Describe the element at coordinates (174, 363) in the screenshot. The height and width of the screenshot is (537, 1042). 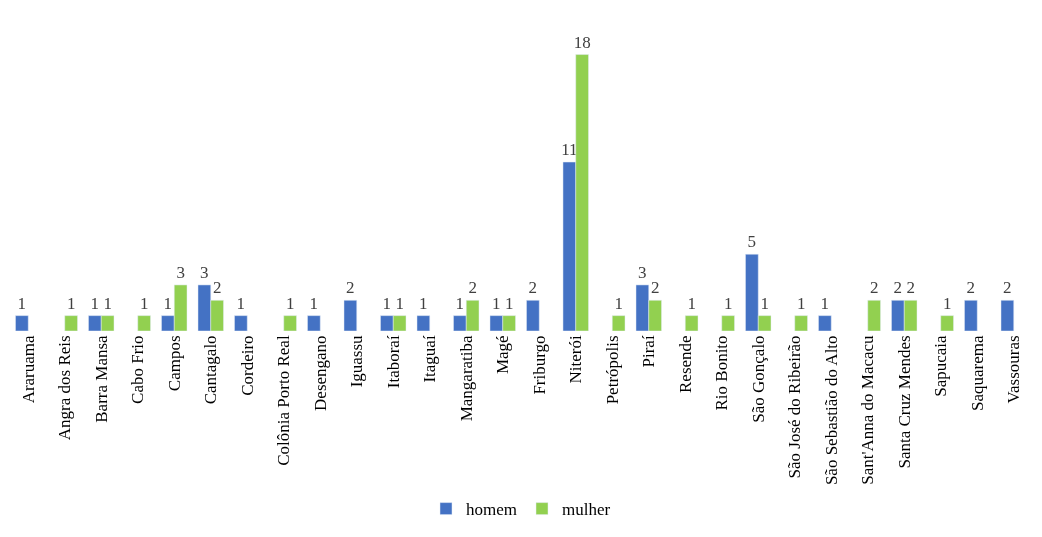
I see `x-tick-label: Campos` at that location.